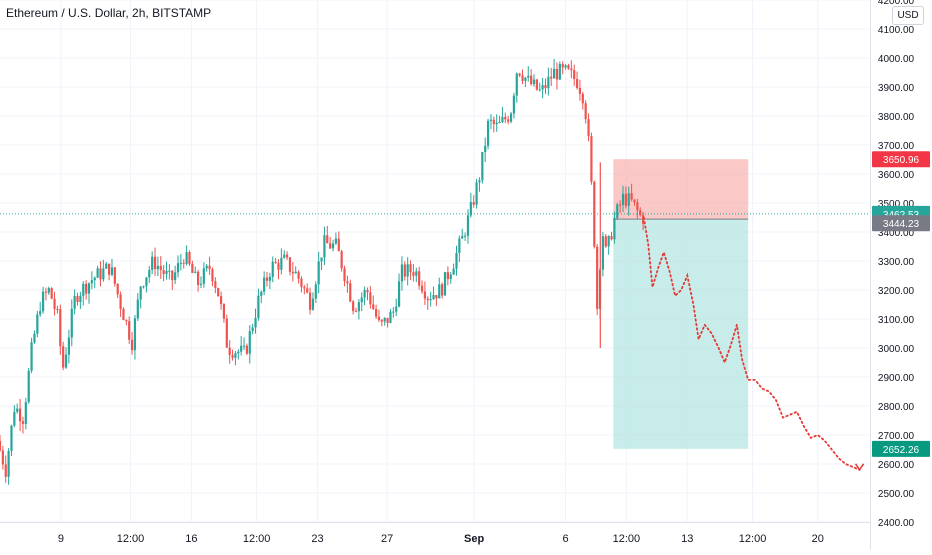  What do you see at coordinates (901, 448) in the screenshot?
I see `target-price-label-bg` at bounding box center [901, 448].